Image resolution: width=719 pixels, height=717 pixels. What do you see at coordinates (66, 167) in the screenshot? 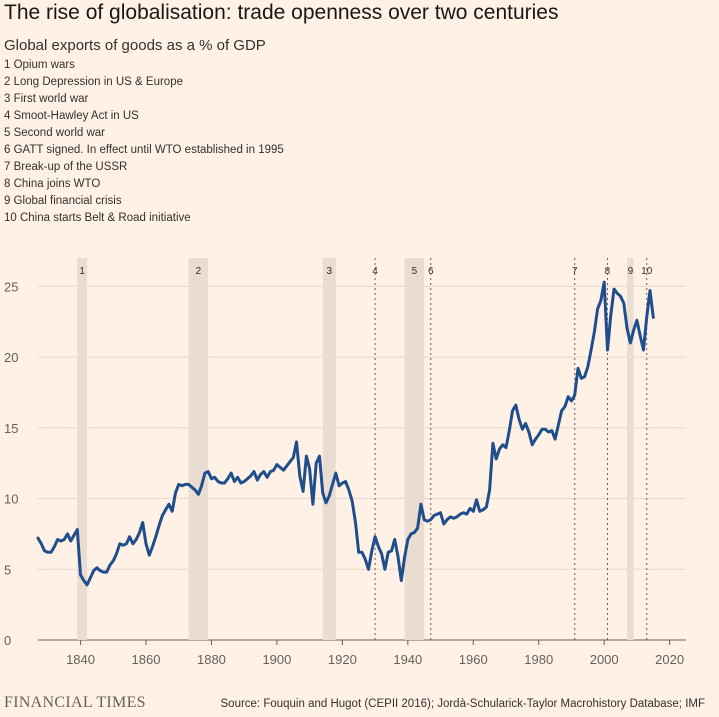
I see `event-legend-item: 7 Break-up of the USSR` at bounding box center [66, 167].